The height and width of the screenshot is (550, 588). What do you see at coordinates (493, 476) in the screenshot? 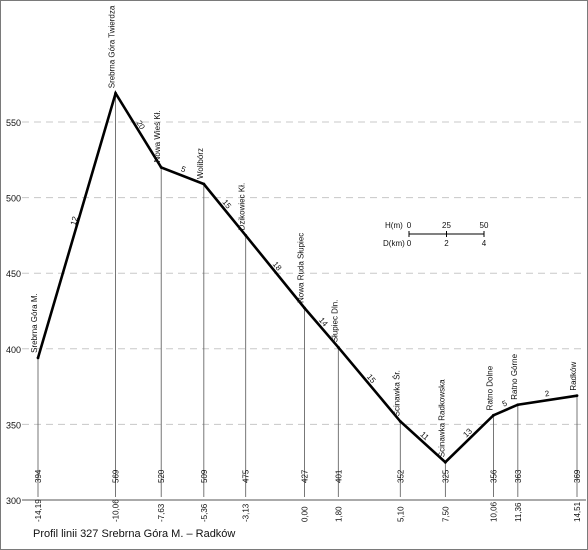
I see `height-label-9: 356` at bounding box center [493, 476].